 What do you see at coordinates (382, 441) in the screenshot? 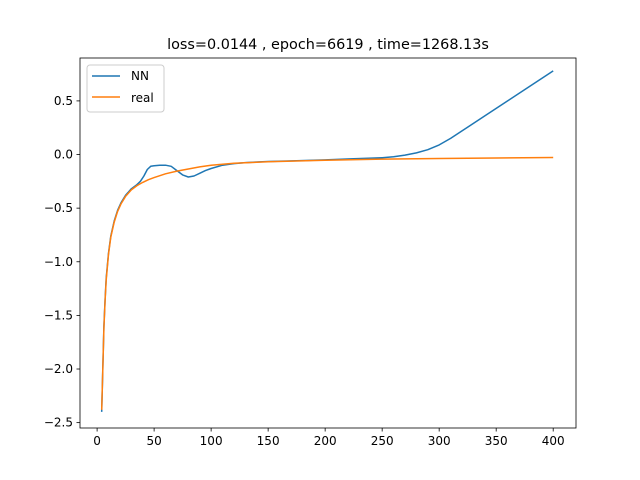
I see `x-tick-label: 250` at bounding box center [382, 441].